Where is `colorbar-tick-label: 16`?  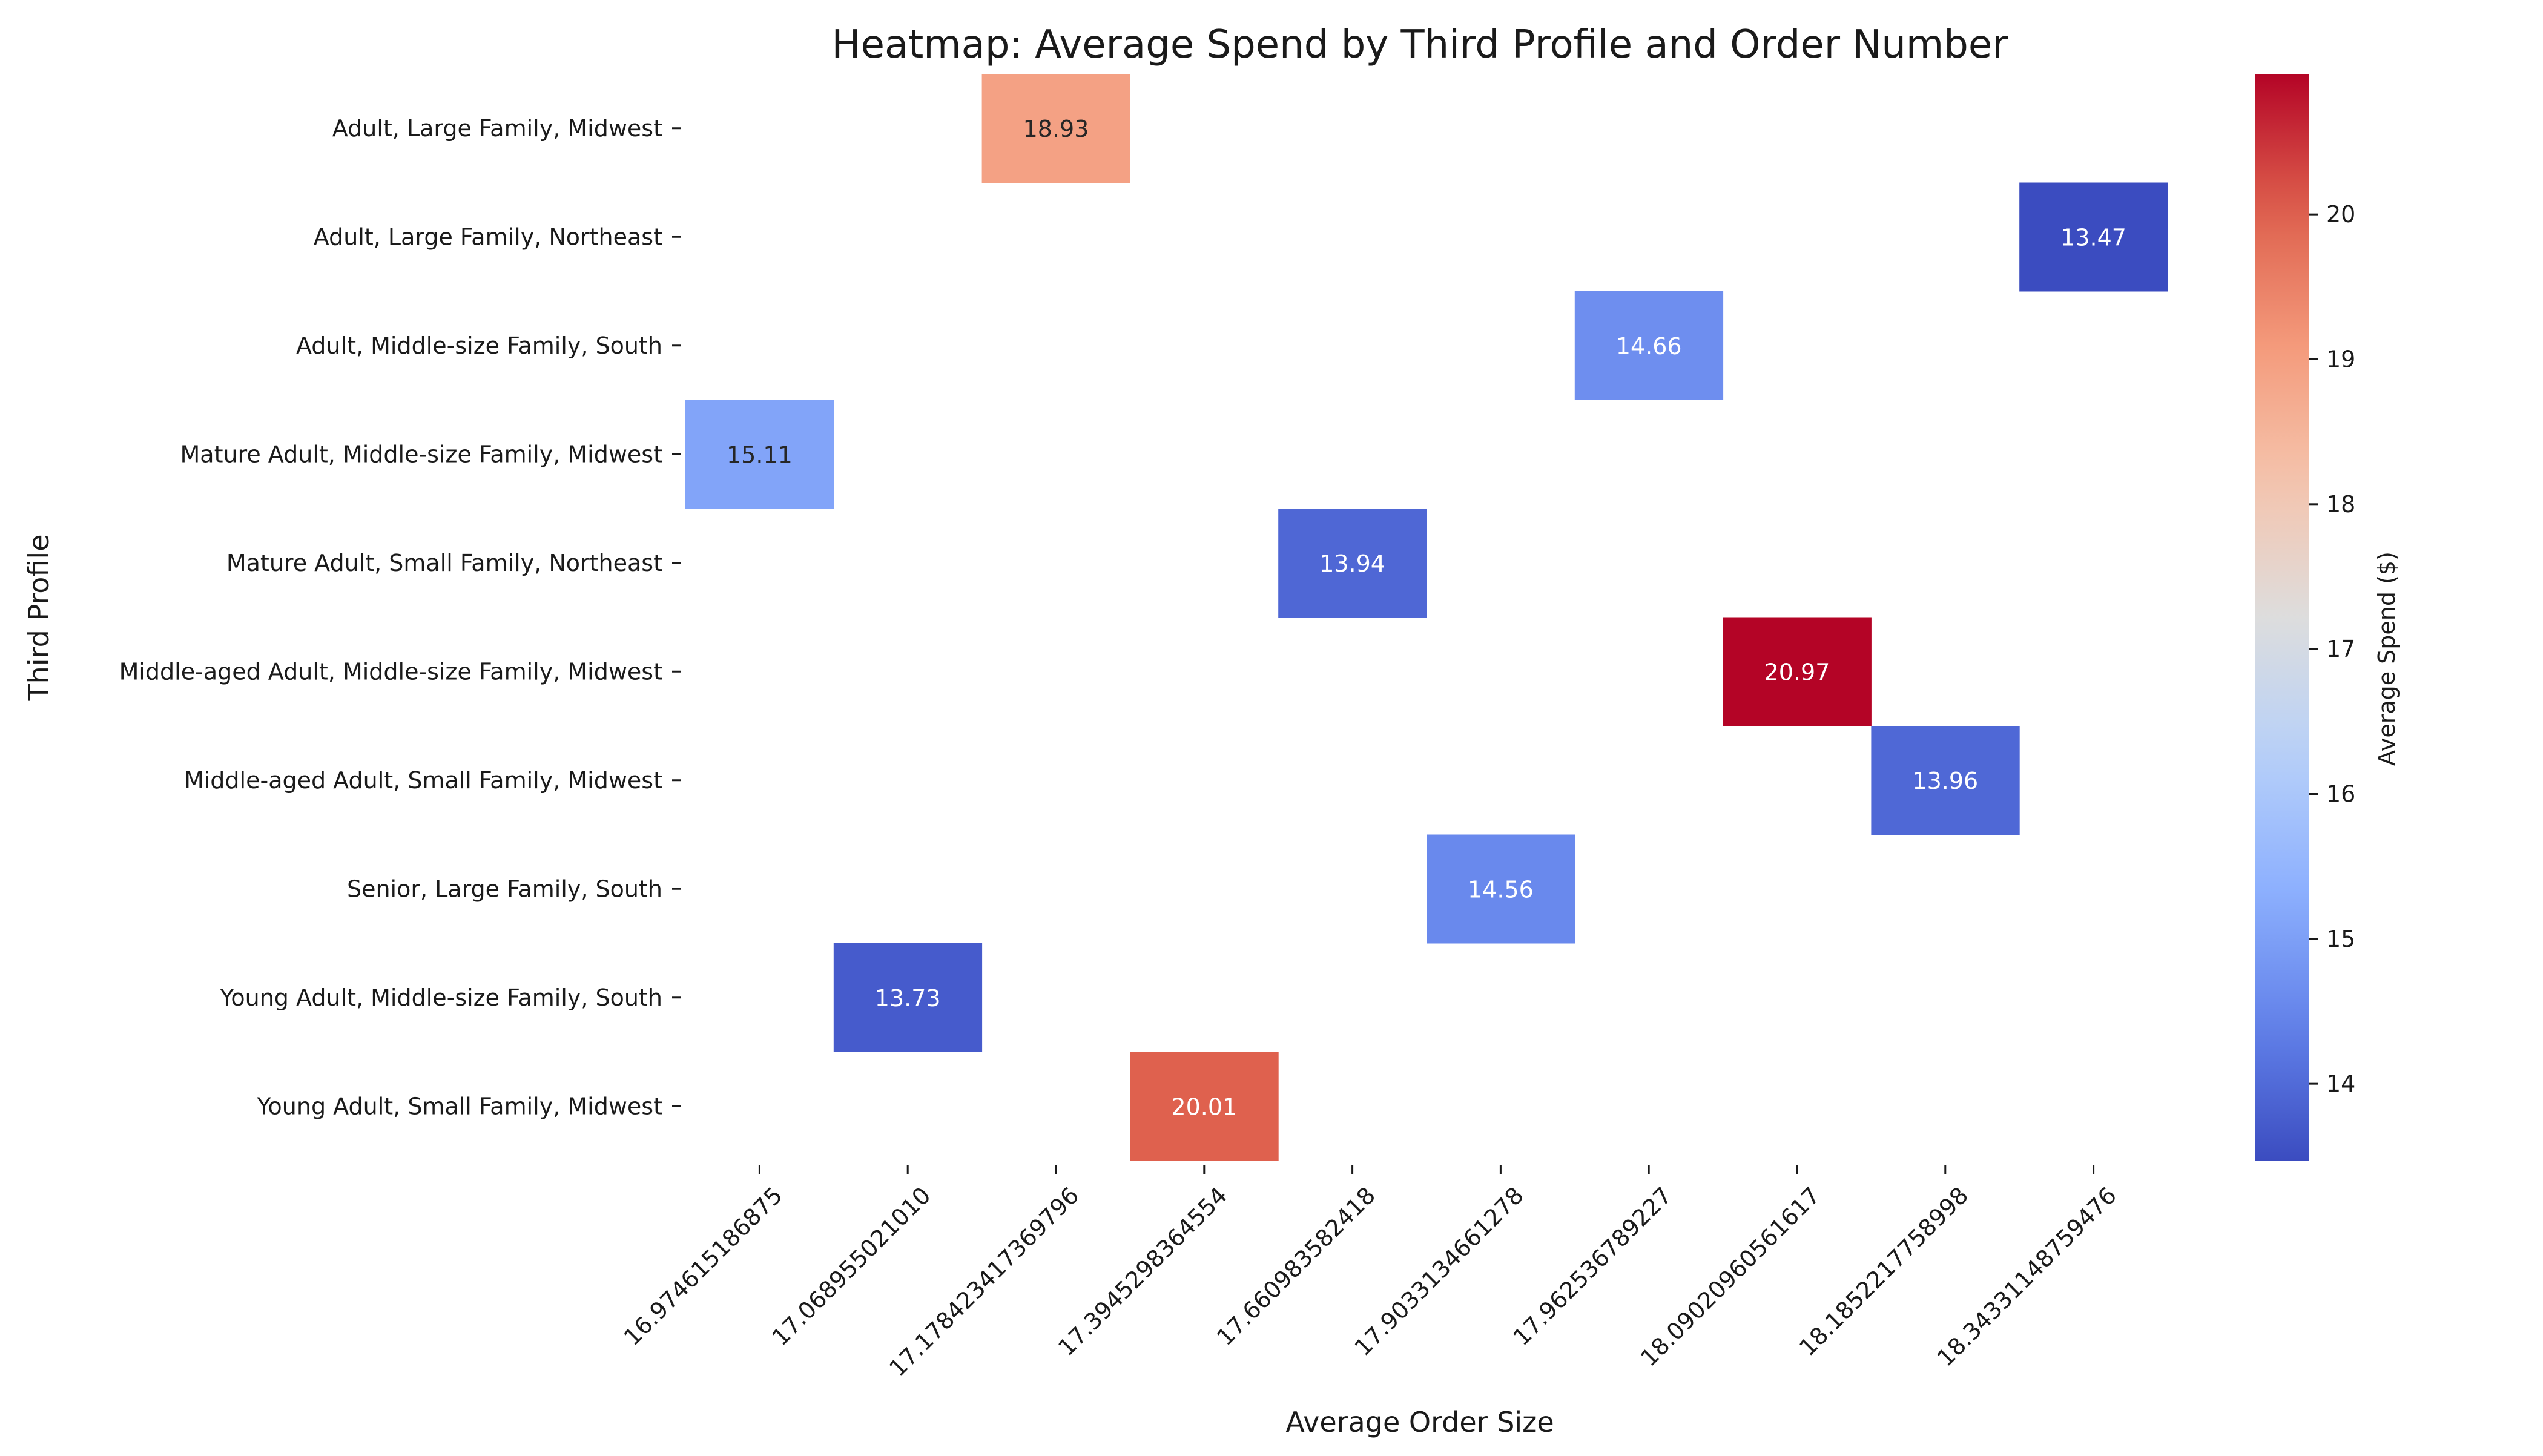 colorbar-tick-label: 16 is located at coordinates (2340, 793).